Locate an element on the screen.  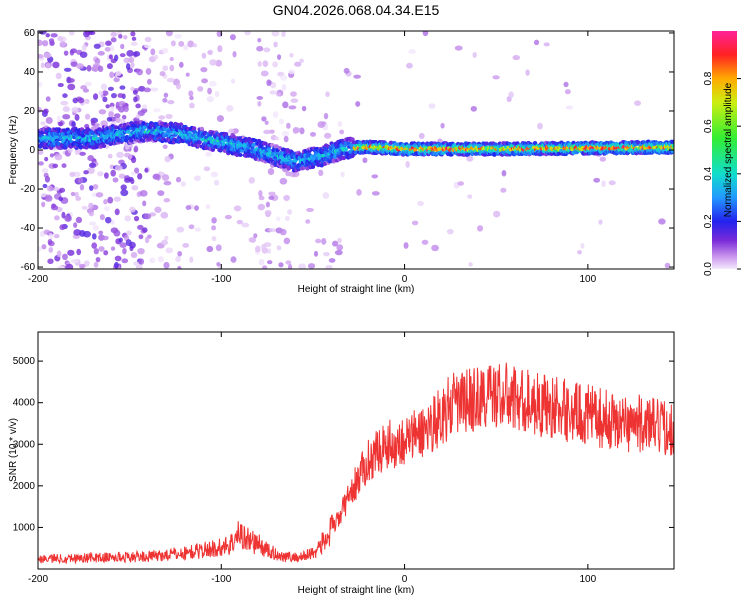
y-tick-label: 5000 is located at coordinates (24, 361).